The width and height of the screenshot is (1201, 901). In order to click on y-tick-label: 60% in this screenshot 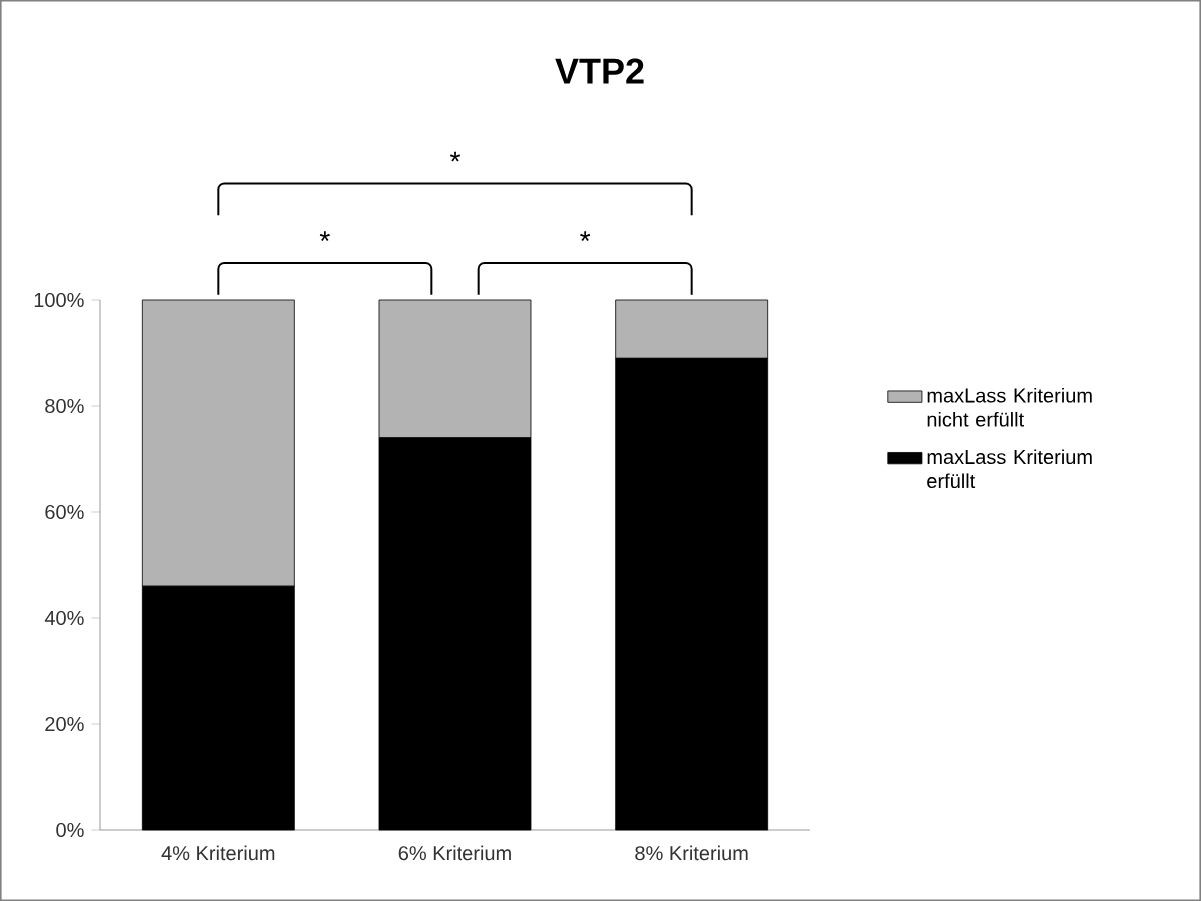, I will do `click(64, 512)`.